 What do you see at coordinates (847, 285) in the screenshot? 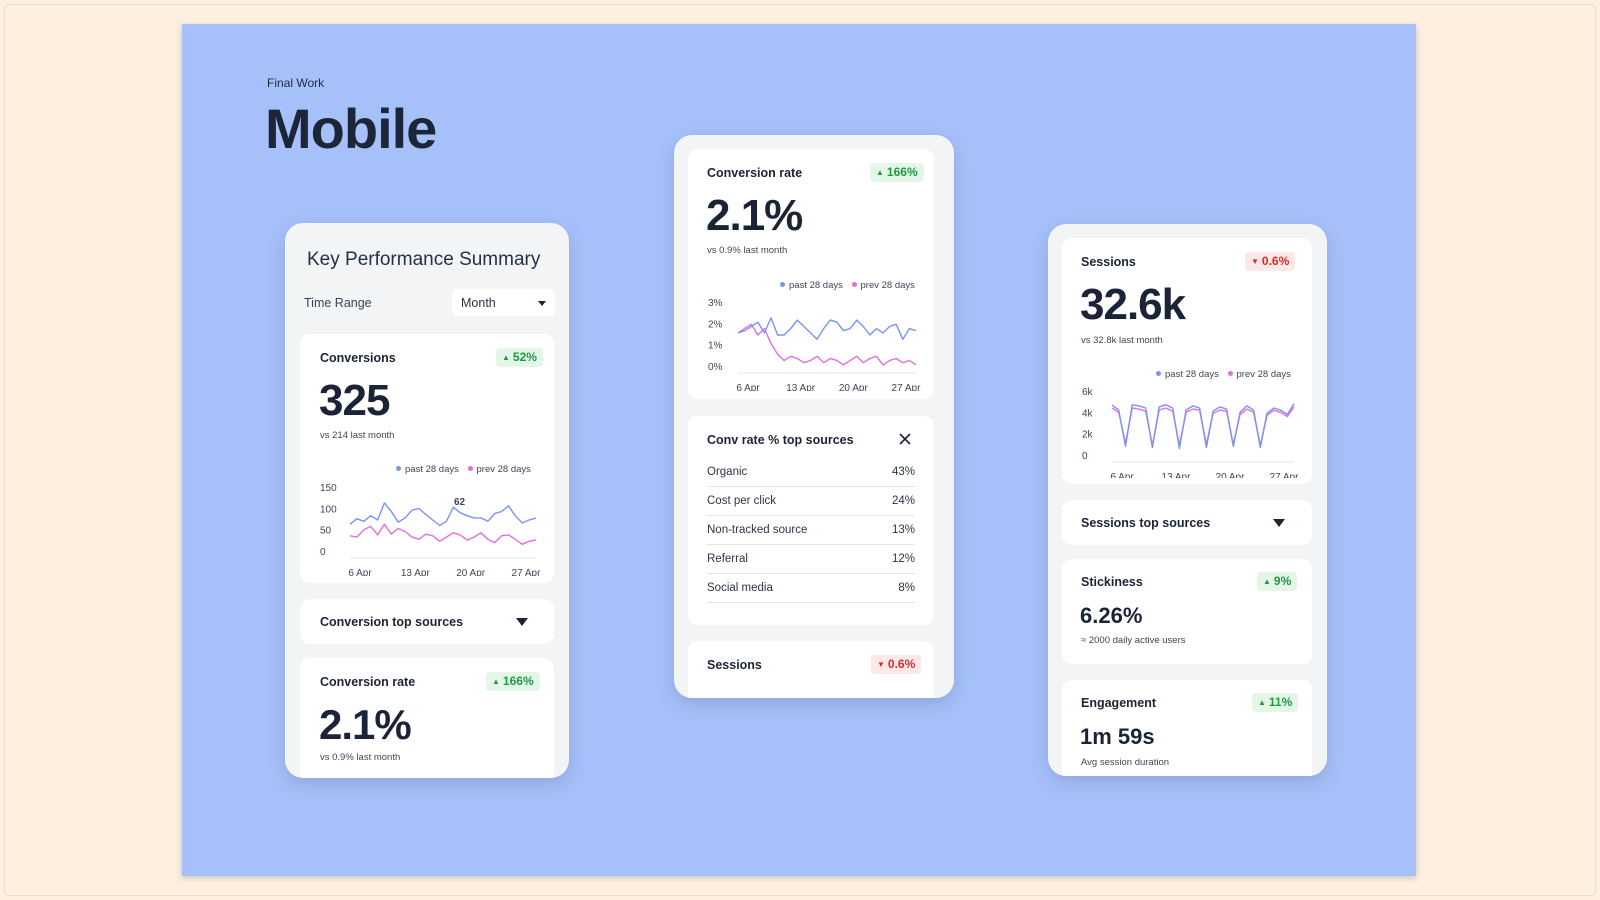
I see `conversion-rate-legend: past 28 days prev 28 days` at bounding box center [847, 285].